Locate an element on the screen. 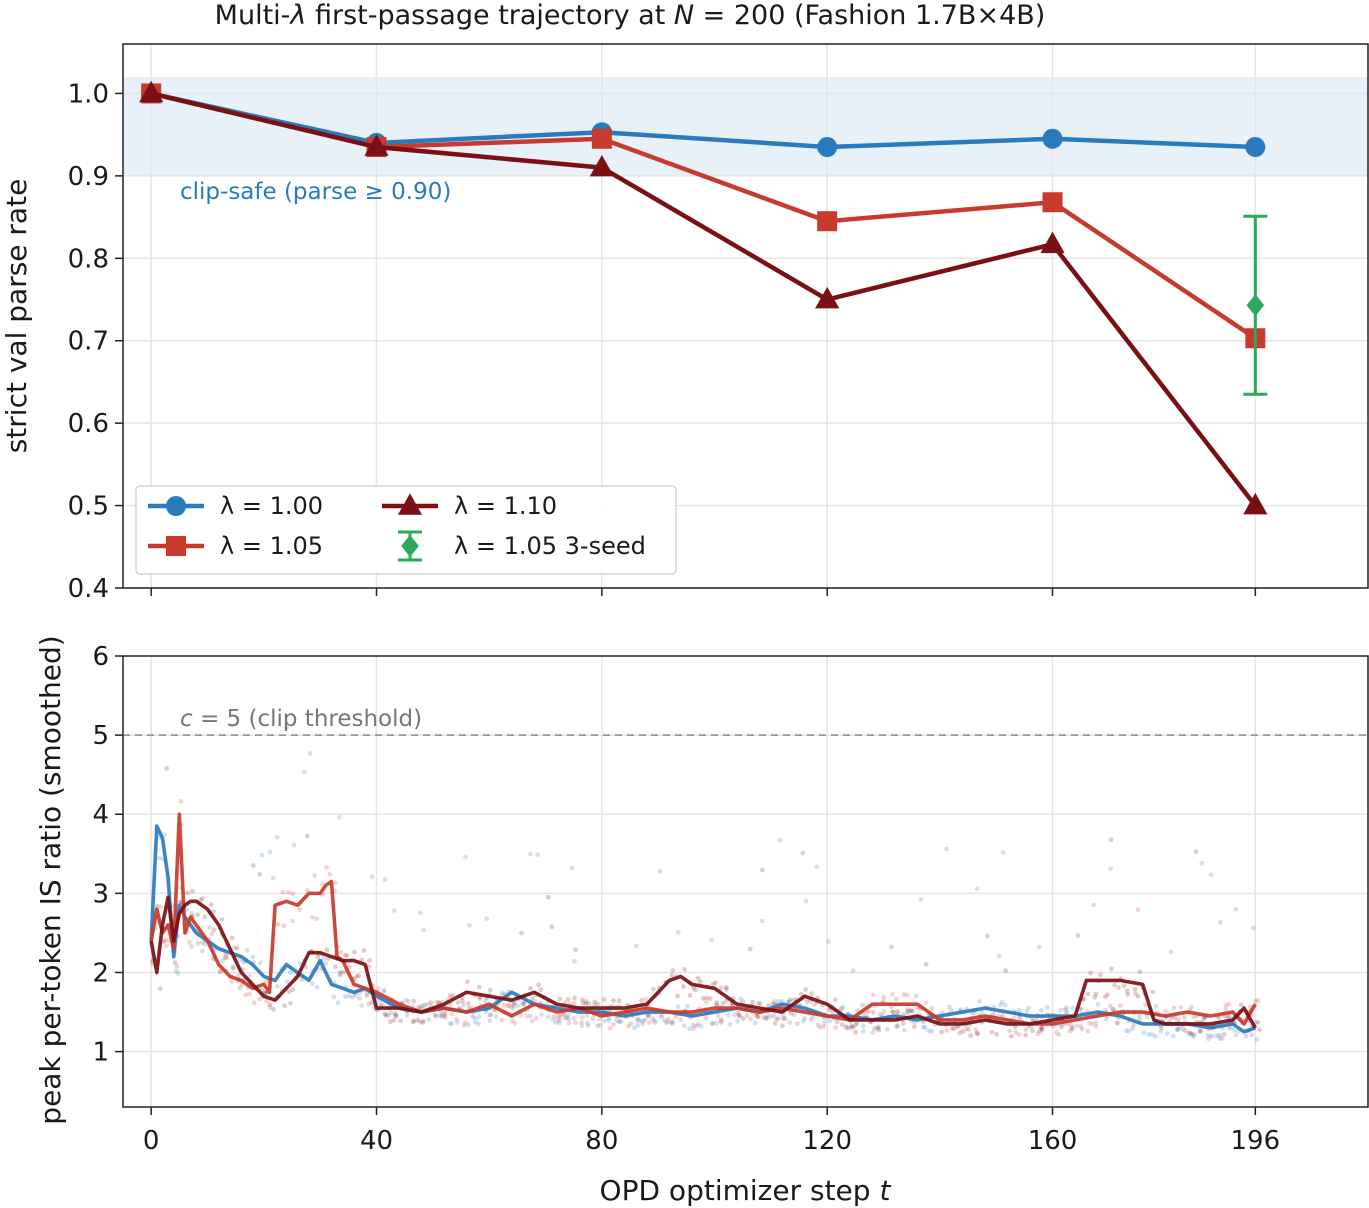 The height and width of the screenshot is (1208, 1369). x-axis-label: OPD optimizer step t is located at coordinates (746, 1190).